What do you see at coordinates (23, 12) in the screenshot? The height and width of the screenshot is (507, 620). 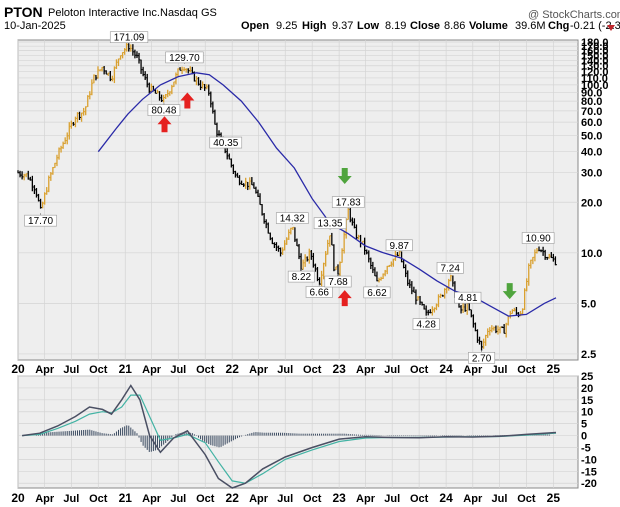 I see `ticker-symbol: PTON` at bounding box center [23, 12].